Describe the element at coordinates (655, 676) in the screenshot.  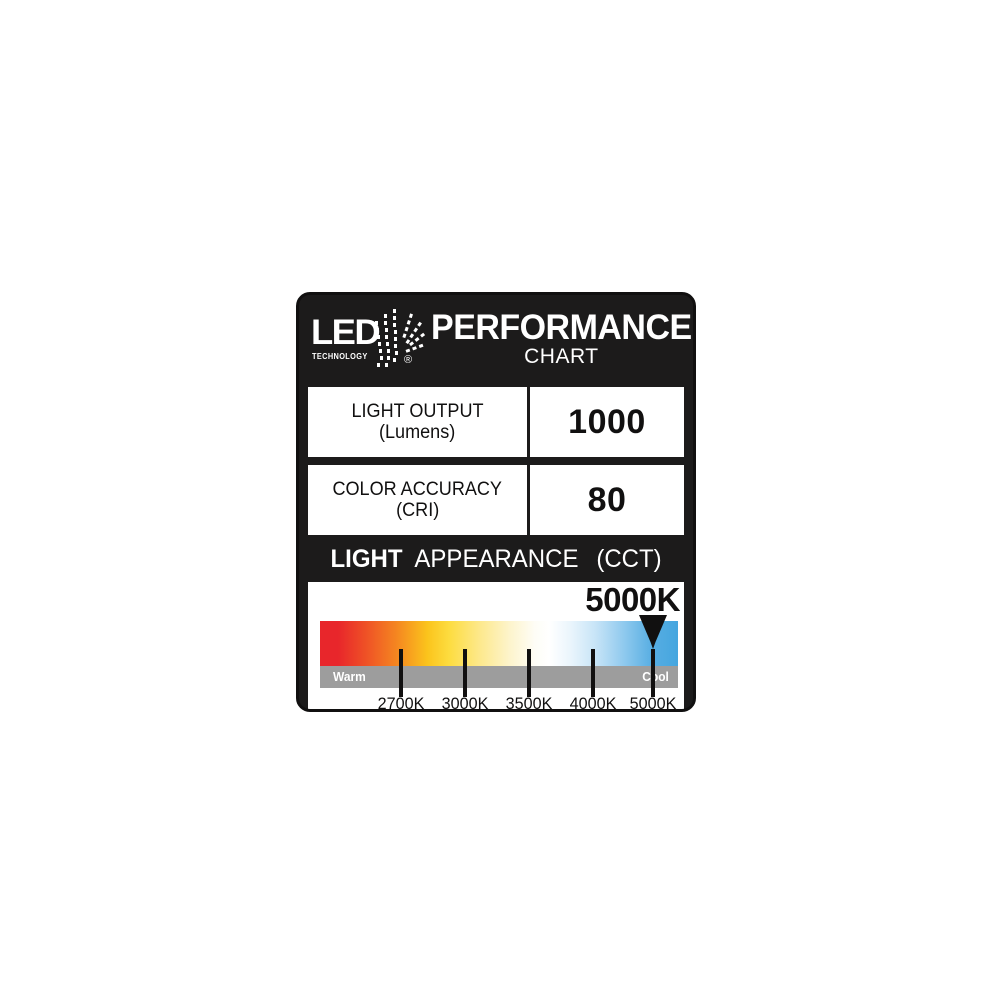
I see `cool-label: Cool` at that location.